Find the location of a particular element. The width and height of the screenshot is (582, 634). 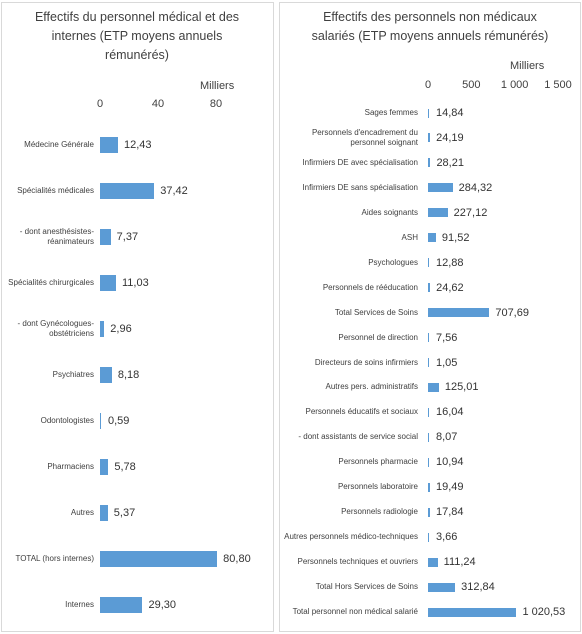

value-label: 5,37 is located at coordinates (124, 513).